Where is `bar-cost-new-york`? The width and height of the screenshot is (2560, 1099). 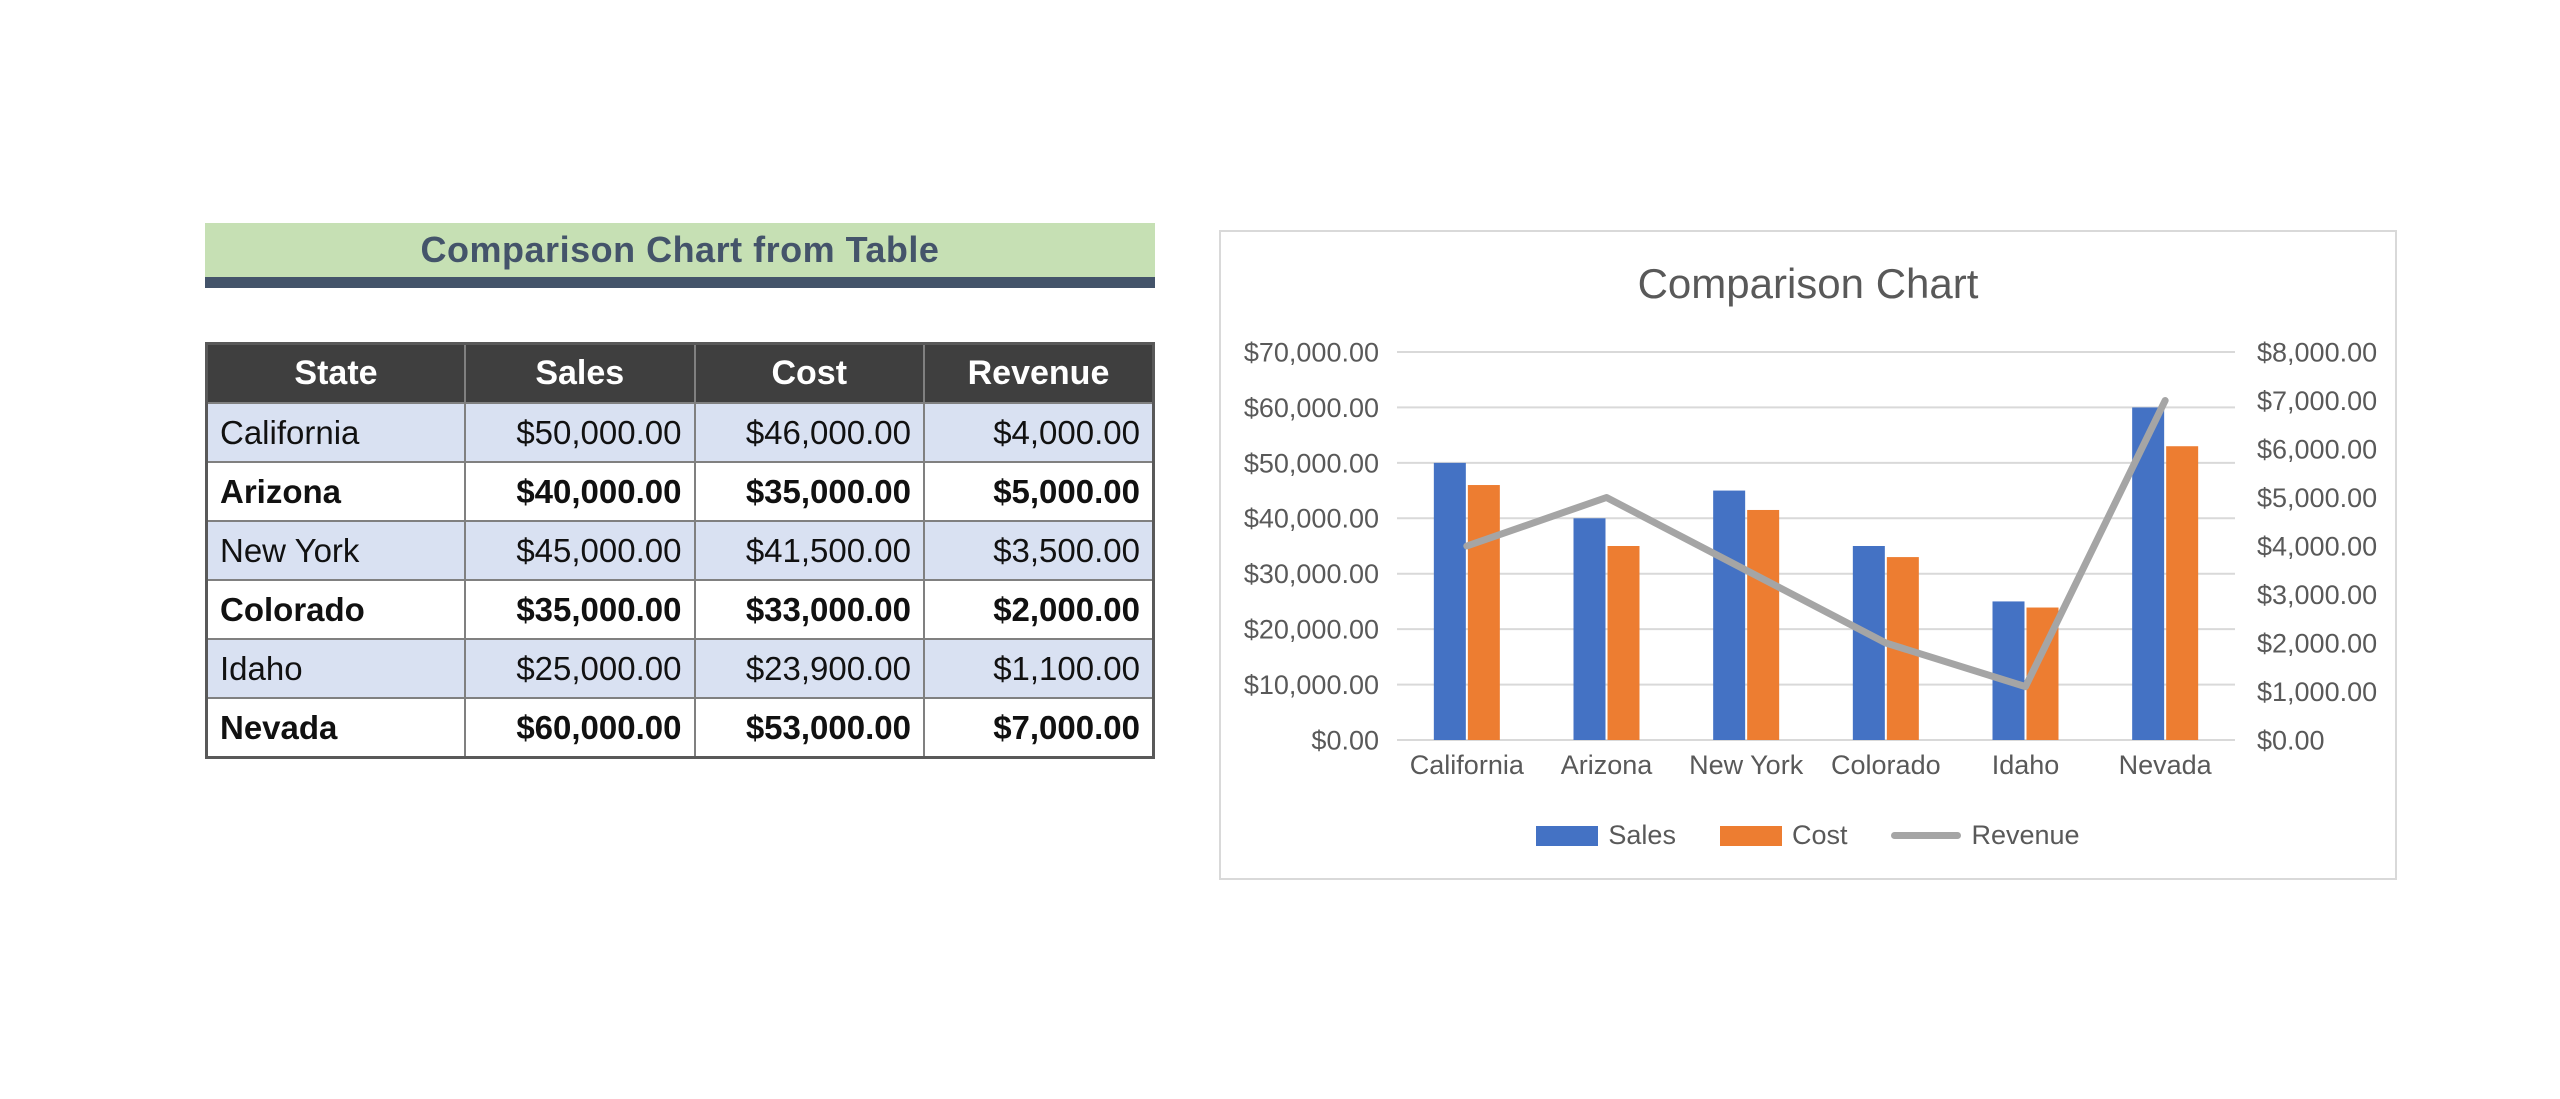
bar-cost-new-york is located at coordinates (1763, 624).